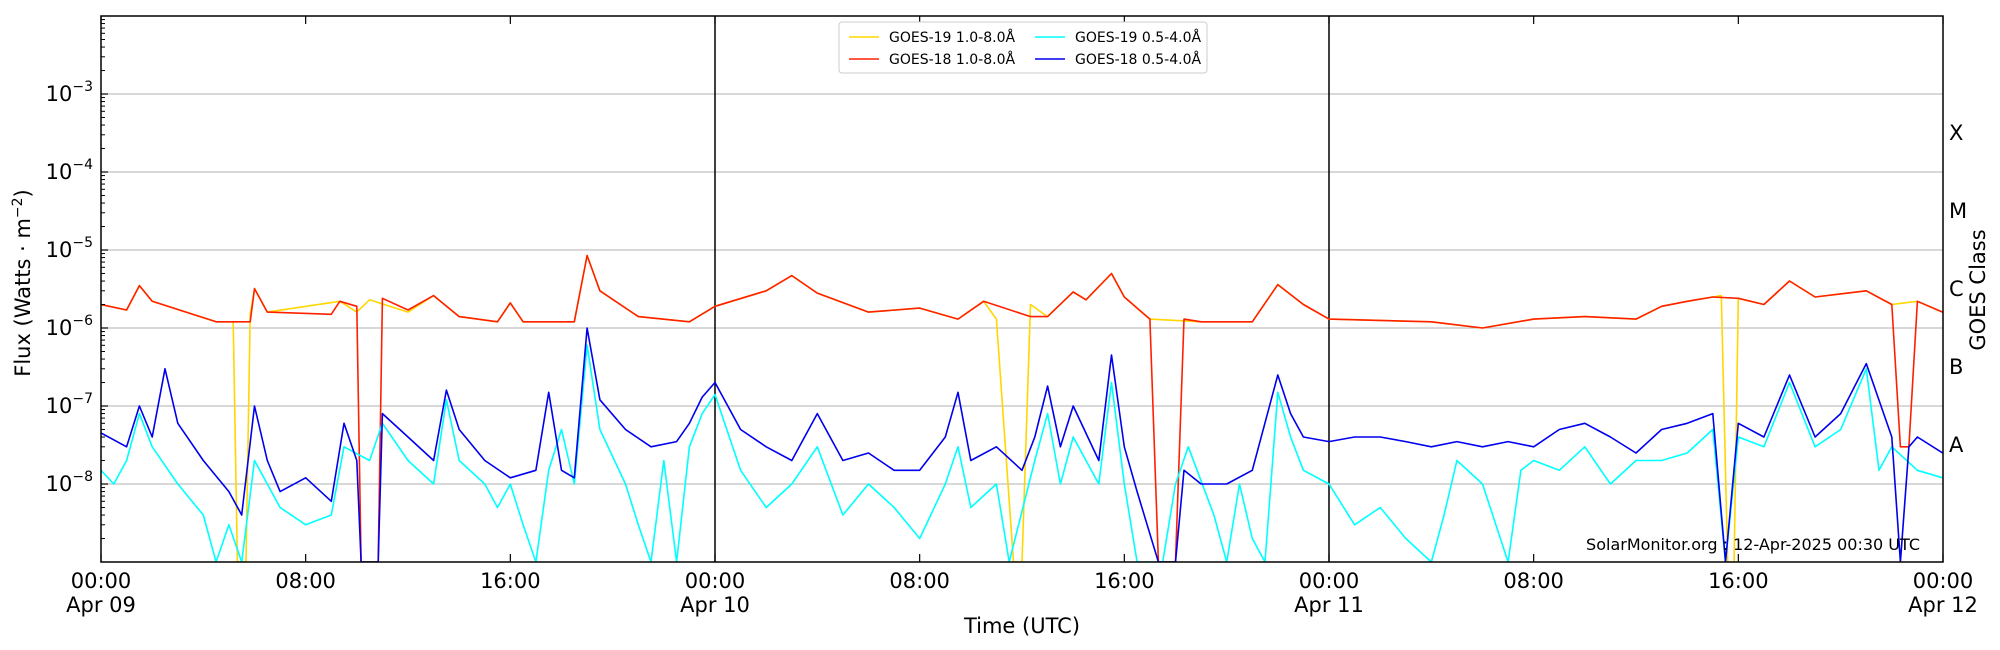  What do you see at coordinates (1138, 37) in the screenshot?
I see `legend-label: GOES-19 0.5-4.0Å` at bounding box center [1138, 37].